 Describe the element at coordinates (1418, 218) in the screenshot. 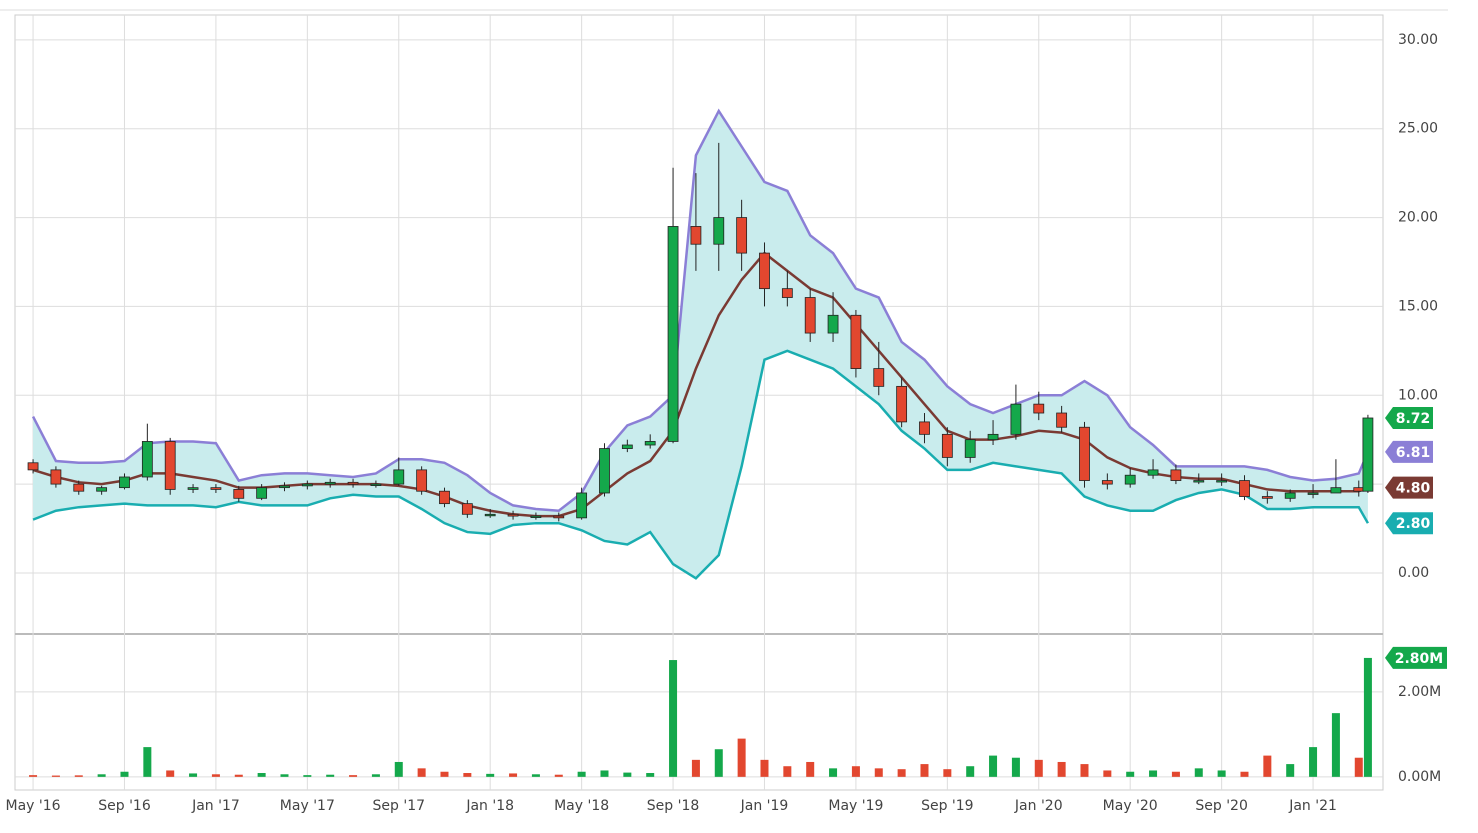

I see `y-tick-label: 20.00` at that location.